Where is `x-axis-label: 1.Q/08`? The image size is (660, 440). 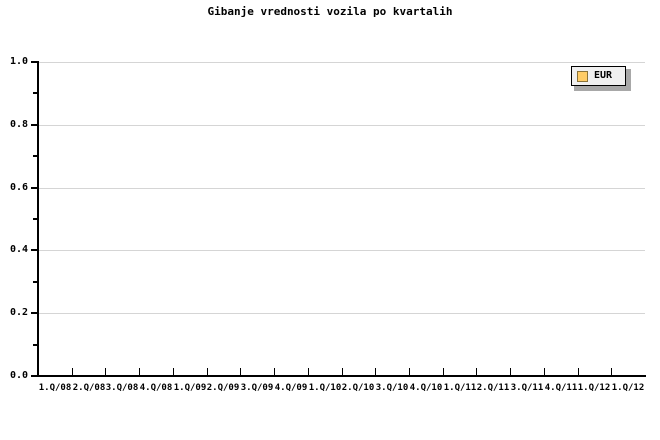 x-axis-label: 1.Q/08 is located at coordinates (55, 388).